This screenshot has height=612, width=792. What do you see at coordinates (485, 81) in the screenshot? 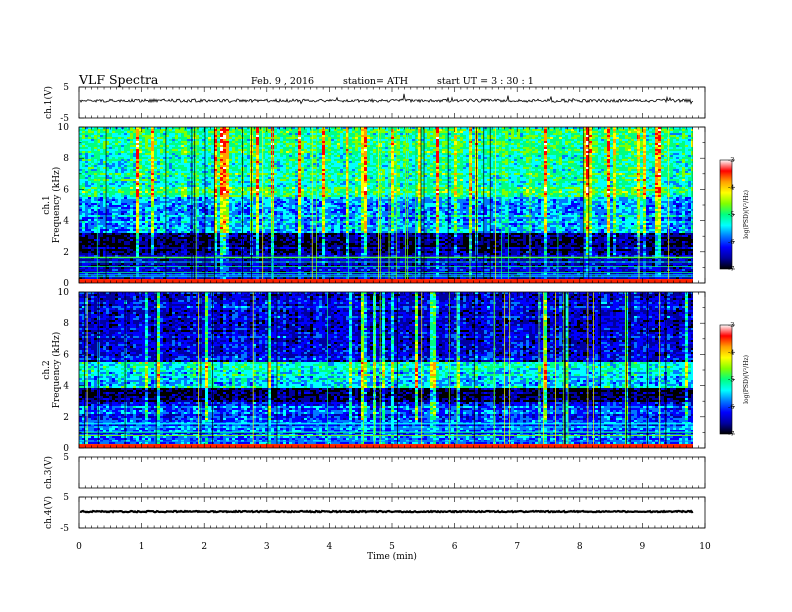
I see `start-time-label: start UT = 3 : 30 : 1` at bounding box center [485, 81].